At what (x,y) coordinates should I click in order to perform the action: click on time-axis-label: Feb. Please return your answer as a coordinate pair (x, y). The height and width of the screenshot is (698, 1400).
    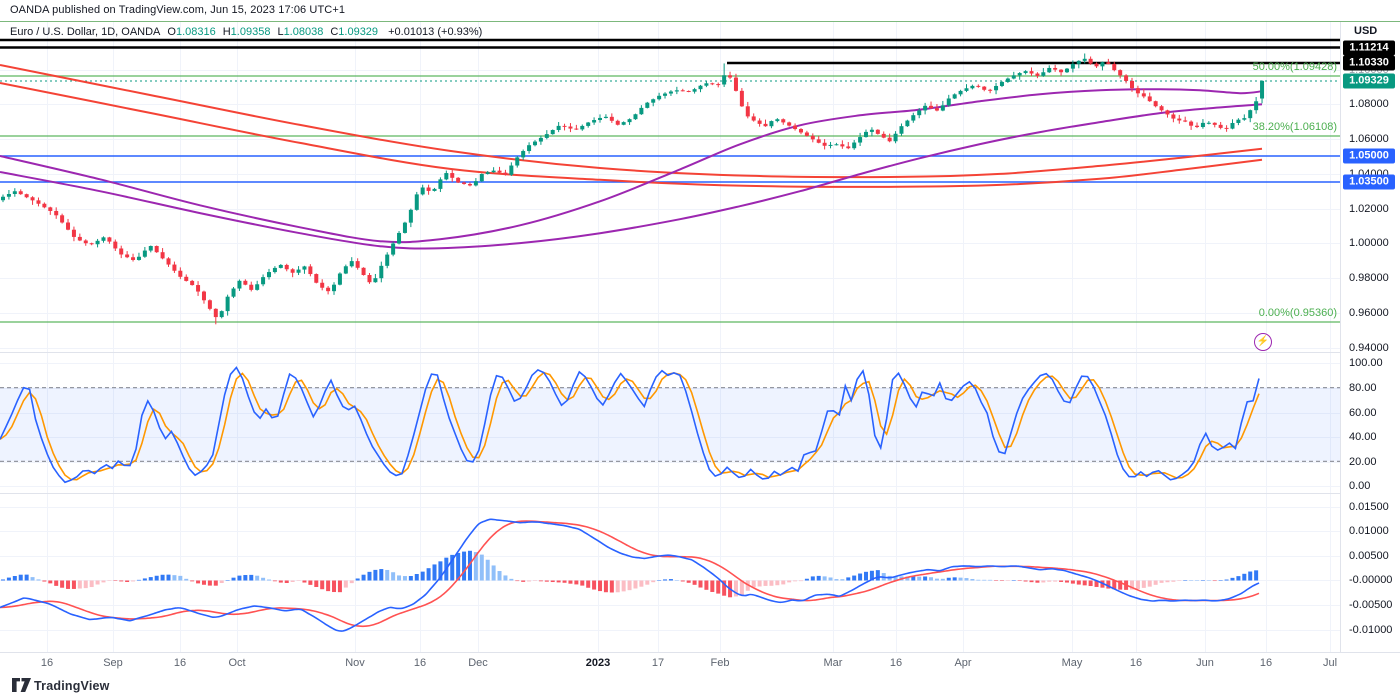
    Looking at the image, I should click on (720, 663).